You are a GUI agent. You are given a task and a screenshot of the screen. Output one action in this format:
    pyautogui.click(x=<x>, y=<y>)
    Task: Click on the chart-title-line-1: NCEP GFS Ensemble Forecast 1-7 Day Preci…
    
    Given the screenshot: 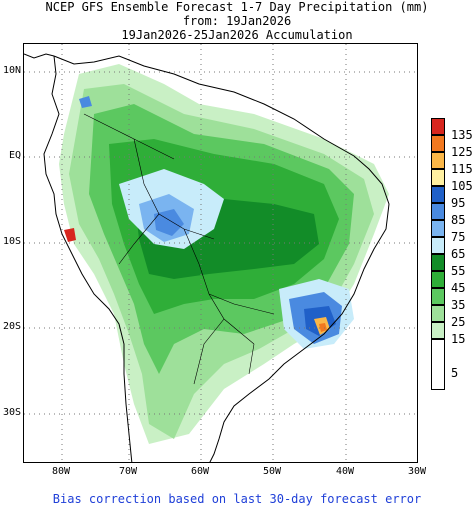 What is the action you would take?
    pyautogui.click(x=237, y=7)
    